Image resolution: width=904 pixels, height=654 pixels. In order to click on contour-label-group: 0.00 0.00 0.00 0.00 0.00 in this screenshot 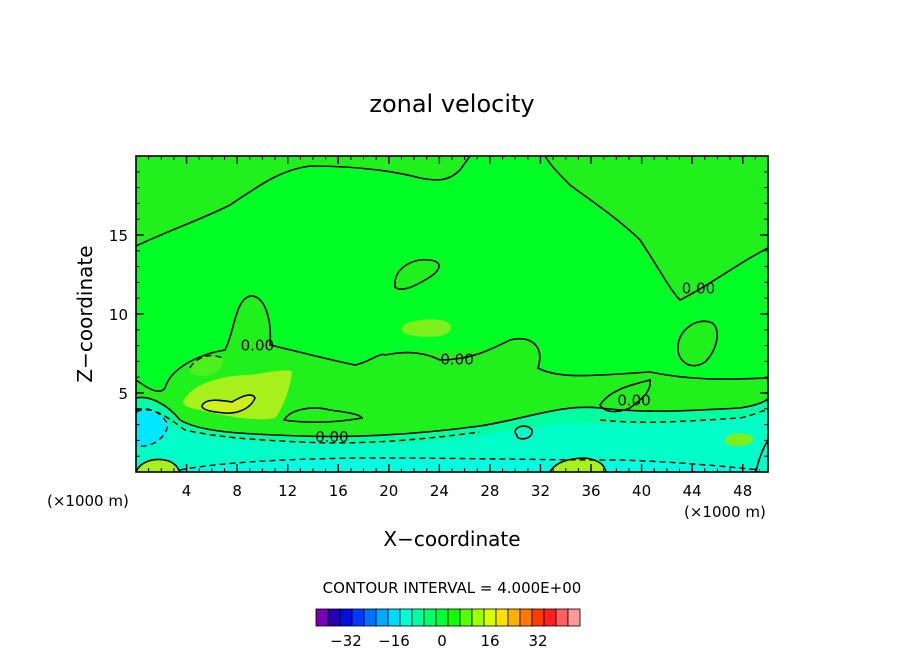, I will do `click(478, 362)`.